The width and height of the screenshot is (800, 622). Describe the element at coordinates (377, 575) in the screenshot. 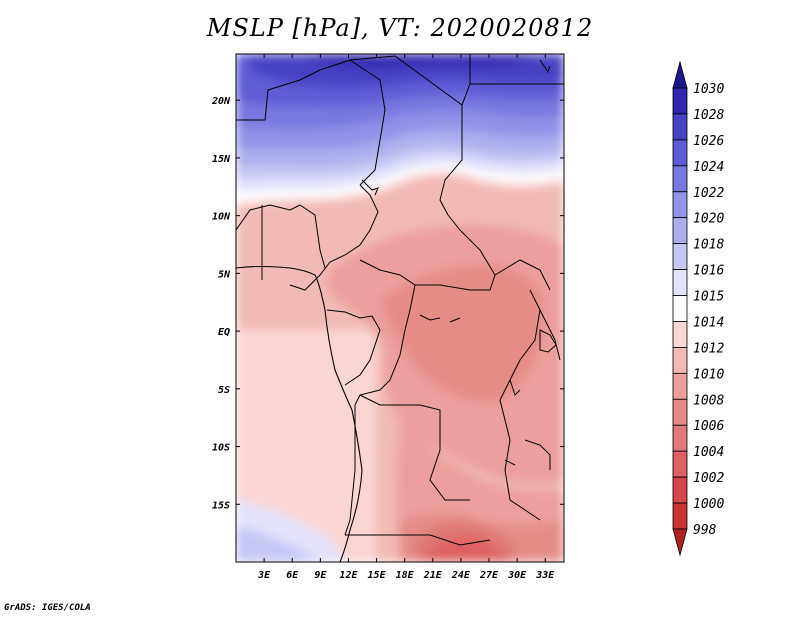

I see `lon-tick-label: 15E` at that location.